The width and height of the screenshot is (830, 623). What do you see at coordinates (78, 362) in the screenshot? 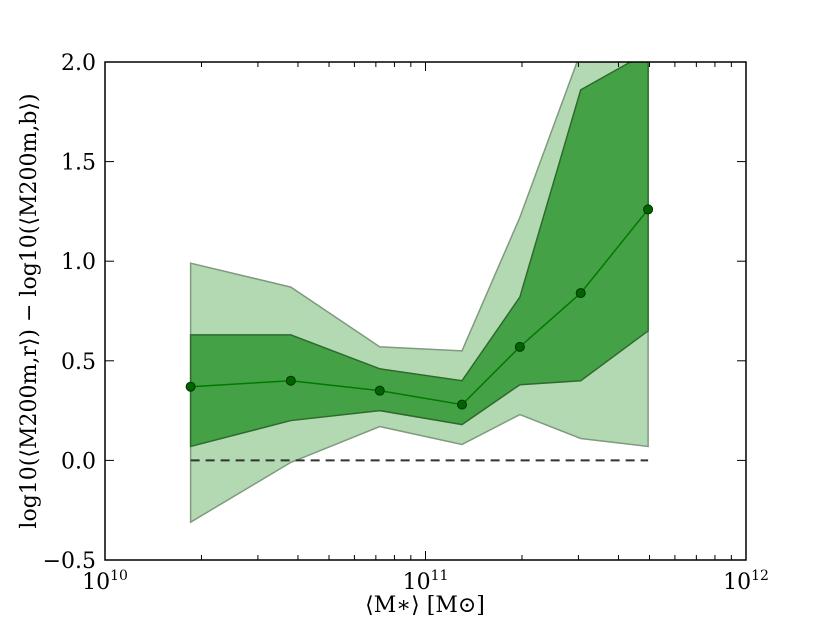
I see `y-tick-label: 0.5` at bounding box center [78, 362].